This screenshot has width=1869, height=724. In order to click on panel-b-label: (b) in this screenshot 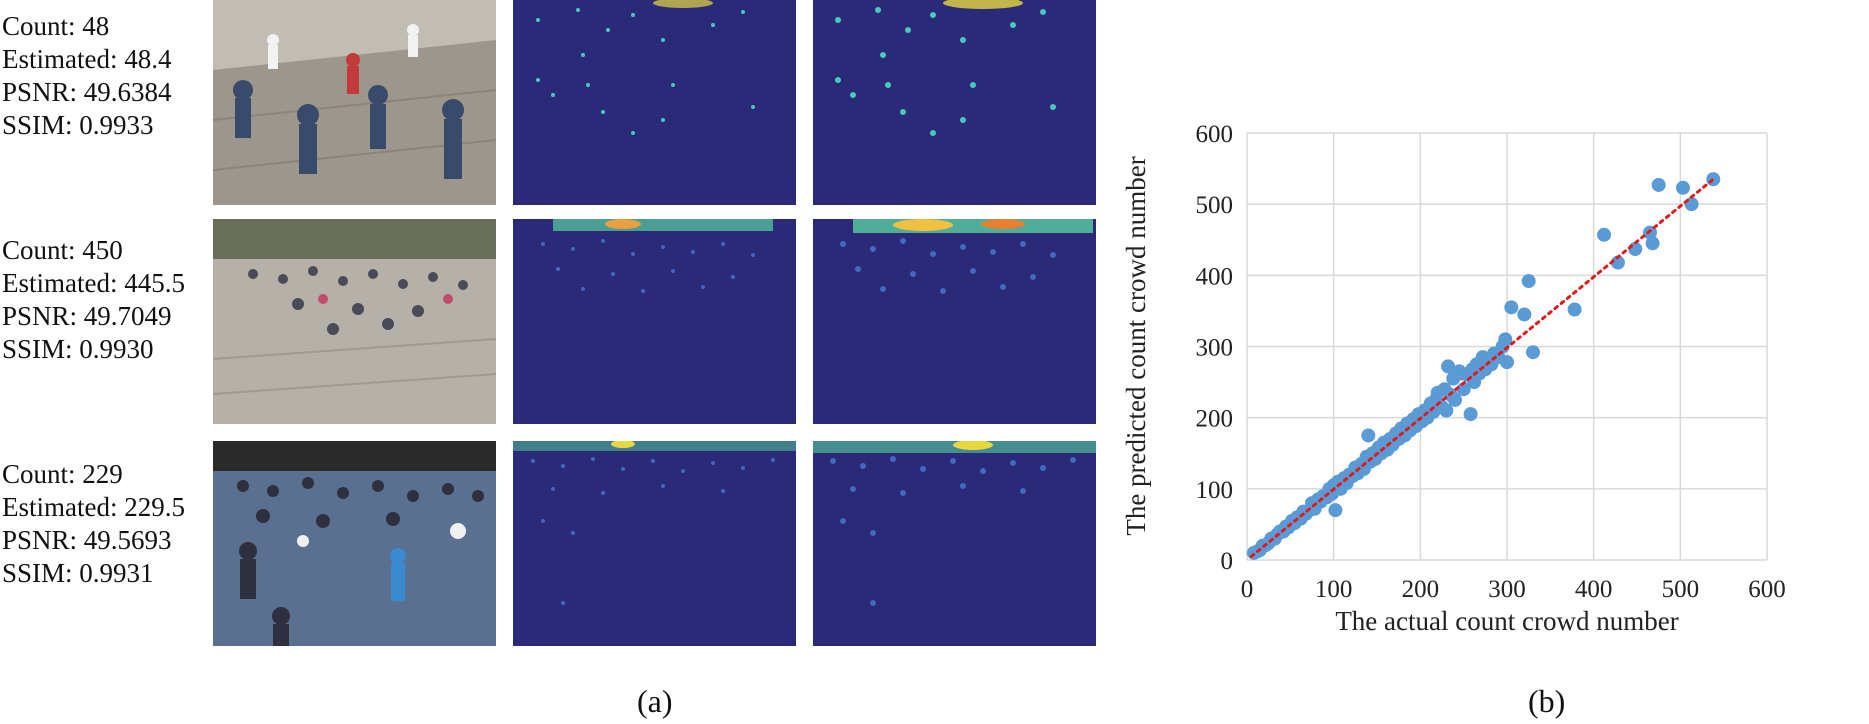, I will do `click(1547, 701)`.